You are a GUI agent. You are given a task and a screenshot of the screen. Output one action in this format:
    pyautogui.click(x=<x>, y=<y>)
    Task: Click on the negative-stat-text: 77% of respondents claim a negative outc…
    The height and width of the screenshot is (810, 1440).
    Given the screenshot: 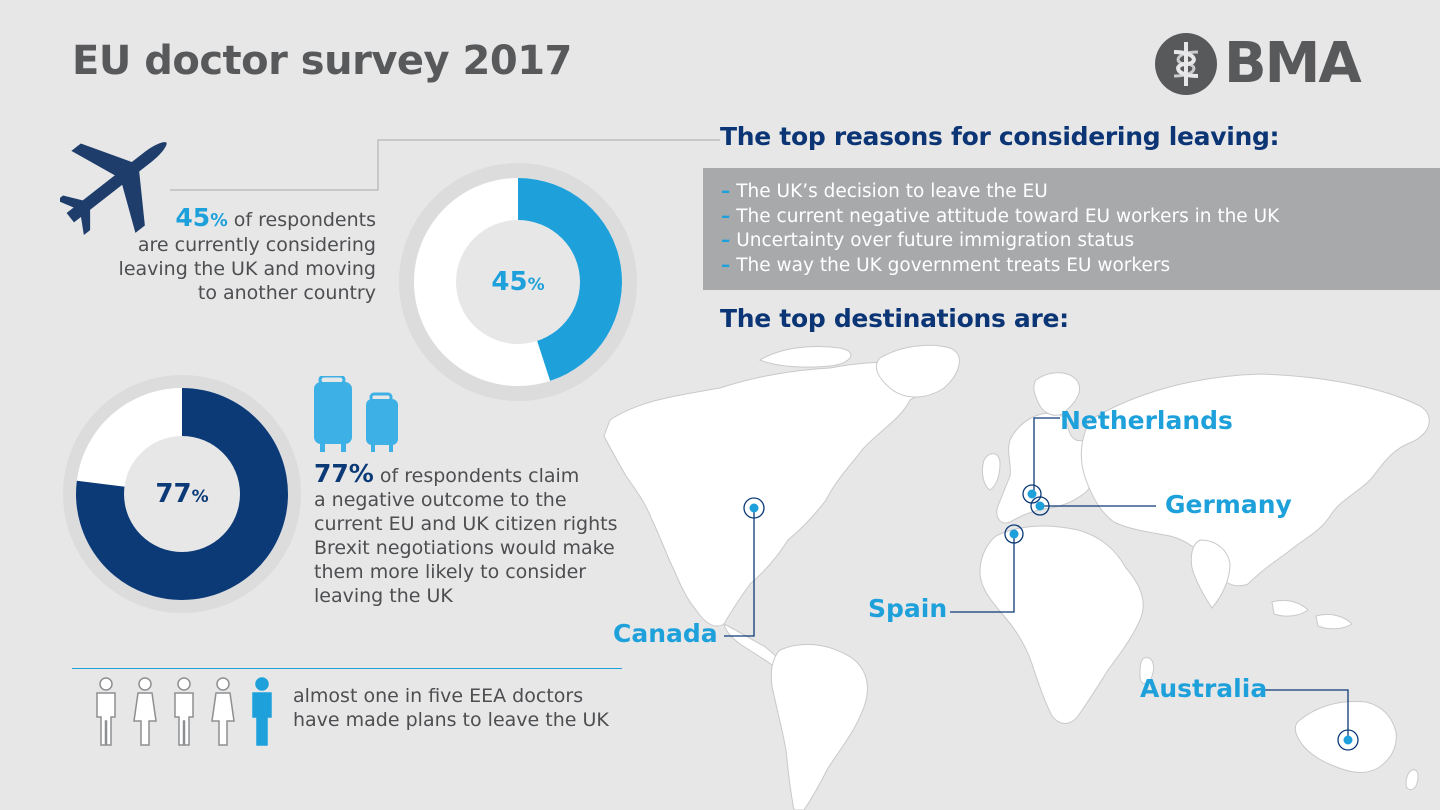 What is the action you would take?
    pyautogui.click(x=466, y=533)
    